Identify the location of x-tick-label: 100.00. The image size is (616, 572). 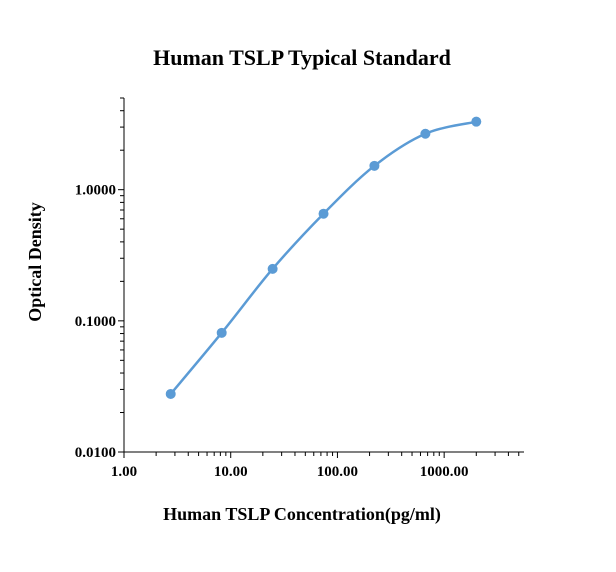
(337, 472).